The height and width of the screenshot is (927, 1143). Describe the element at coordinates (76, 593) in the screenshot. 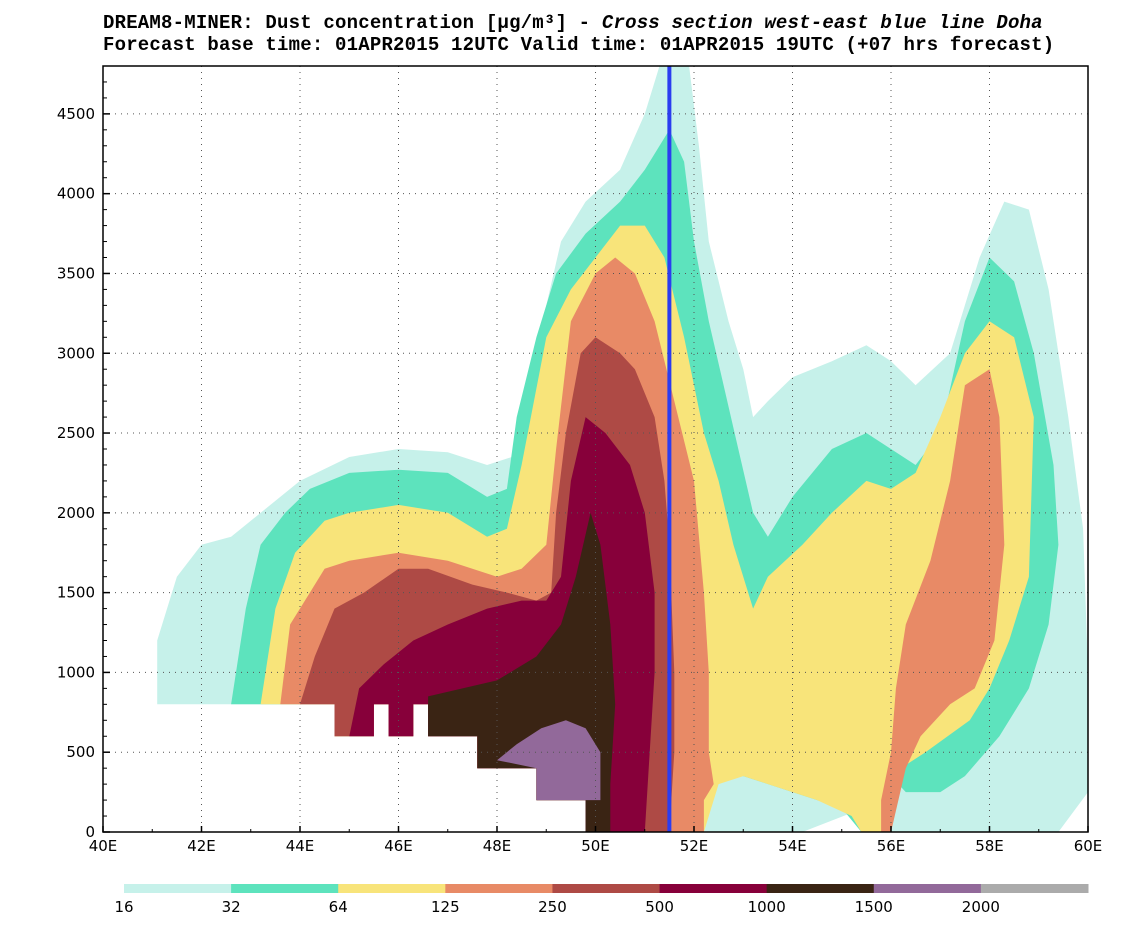

I see `y-tick-label: 1500` at that location.